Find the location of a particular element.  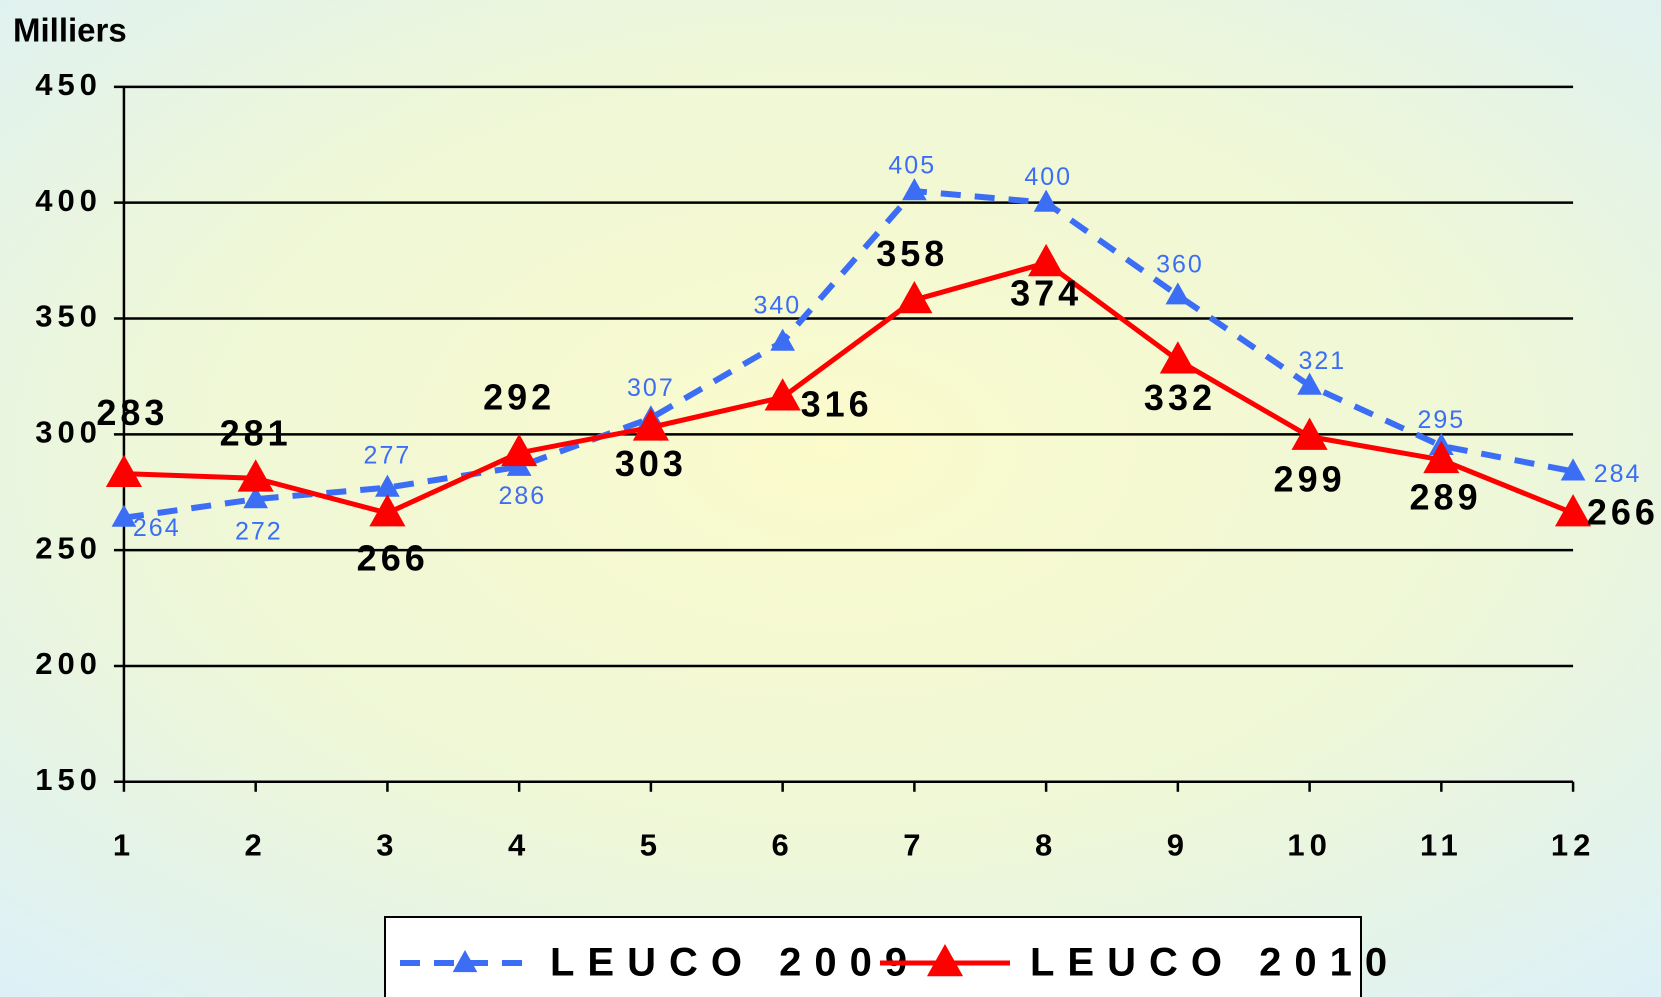

data-label: 289 is located at coordinates (1446, 497).